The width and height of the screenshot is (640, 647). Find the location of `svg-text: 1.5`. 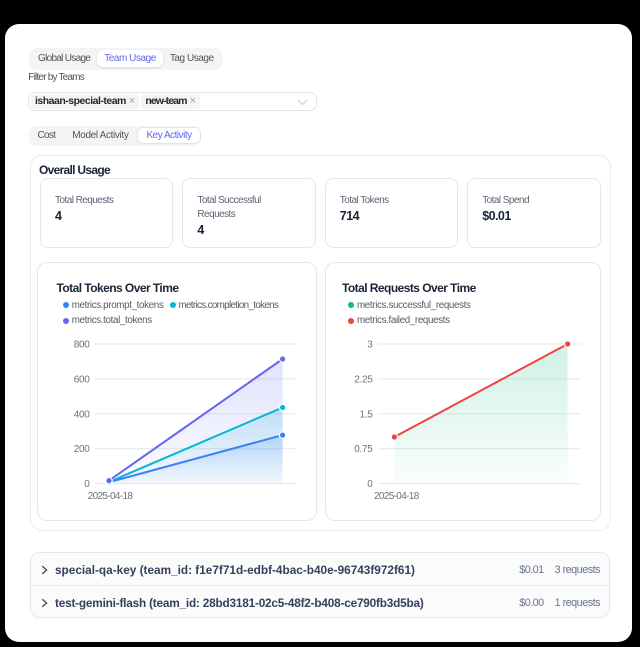

svg-text: 1.5 is located at coordinates (366, 414).